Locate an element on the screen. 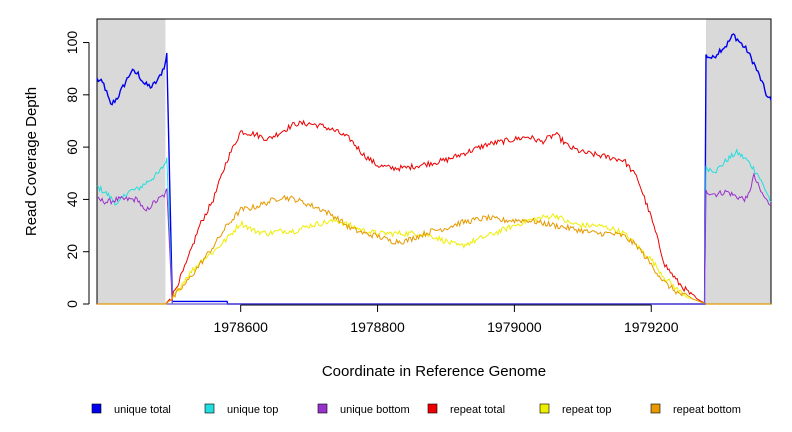 This screenshot has width=792, height=432. legend-label: repeat bottom is located at coordinates (707, 410).